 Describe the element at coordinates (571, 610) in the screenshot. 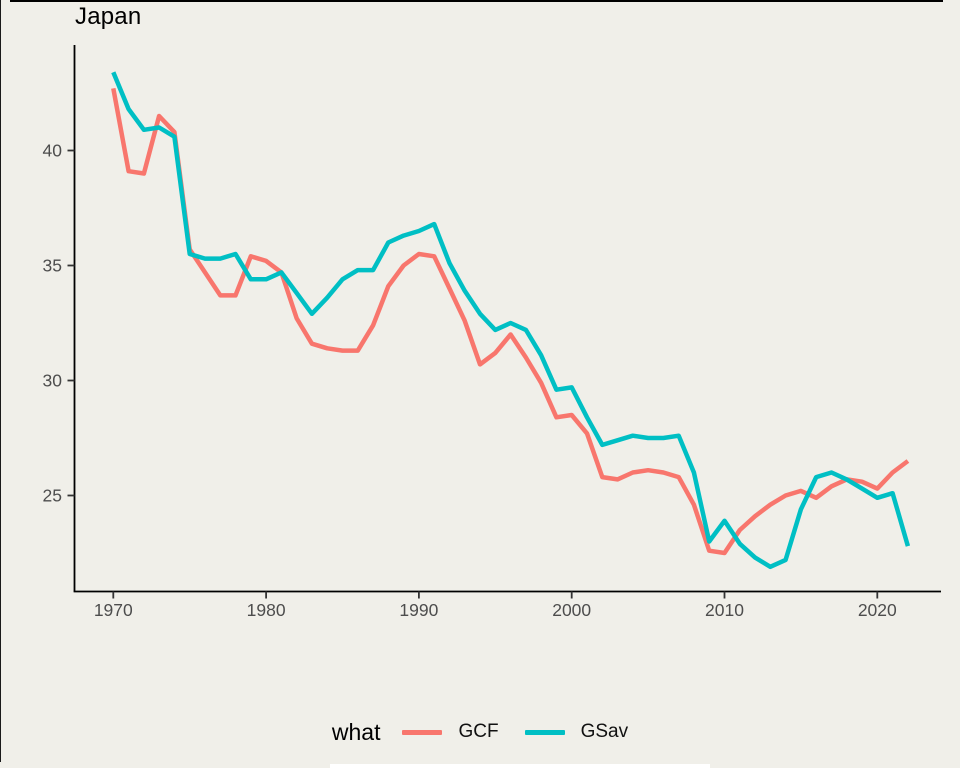

I see `svg-text: 2000` at that location.